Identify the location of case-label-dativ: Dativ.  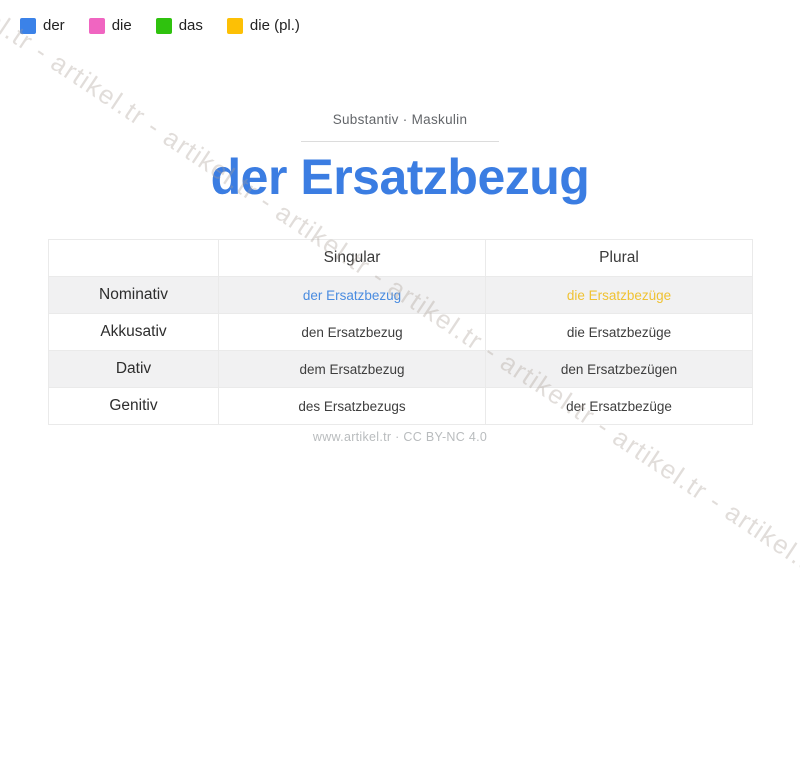
(133, 369).